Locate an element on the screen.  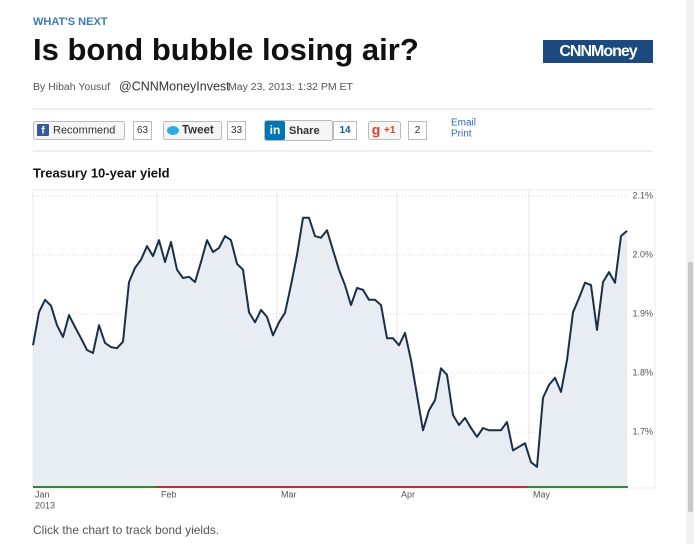
byline: By Hibah Yousuf is located at coordinates (71, 87).